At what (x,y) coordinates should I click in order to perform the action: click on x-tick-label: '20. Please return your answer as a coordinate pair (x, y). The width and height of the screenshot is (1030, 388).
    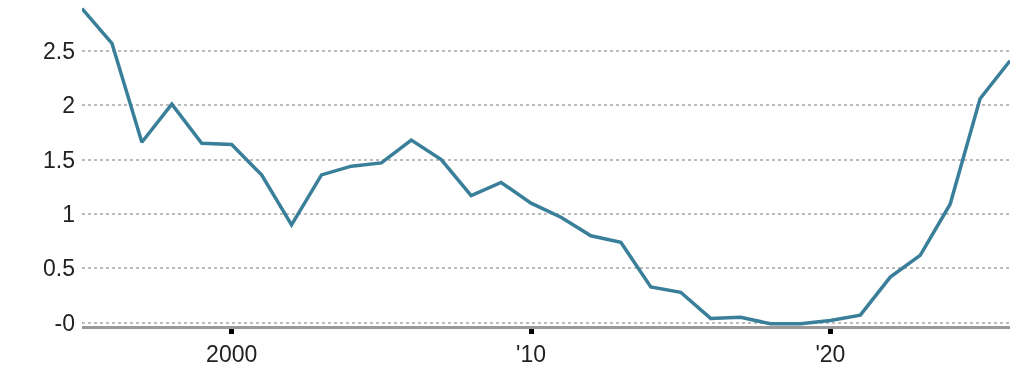
    Looking at the image, I should click on (830, 353).